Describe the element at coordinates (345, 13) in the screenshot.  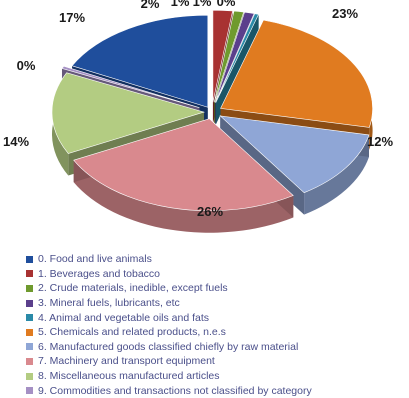
I see `pie-value-label-5: 23%` at that location.